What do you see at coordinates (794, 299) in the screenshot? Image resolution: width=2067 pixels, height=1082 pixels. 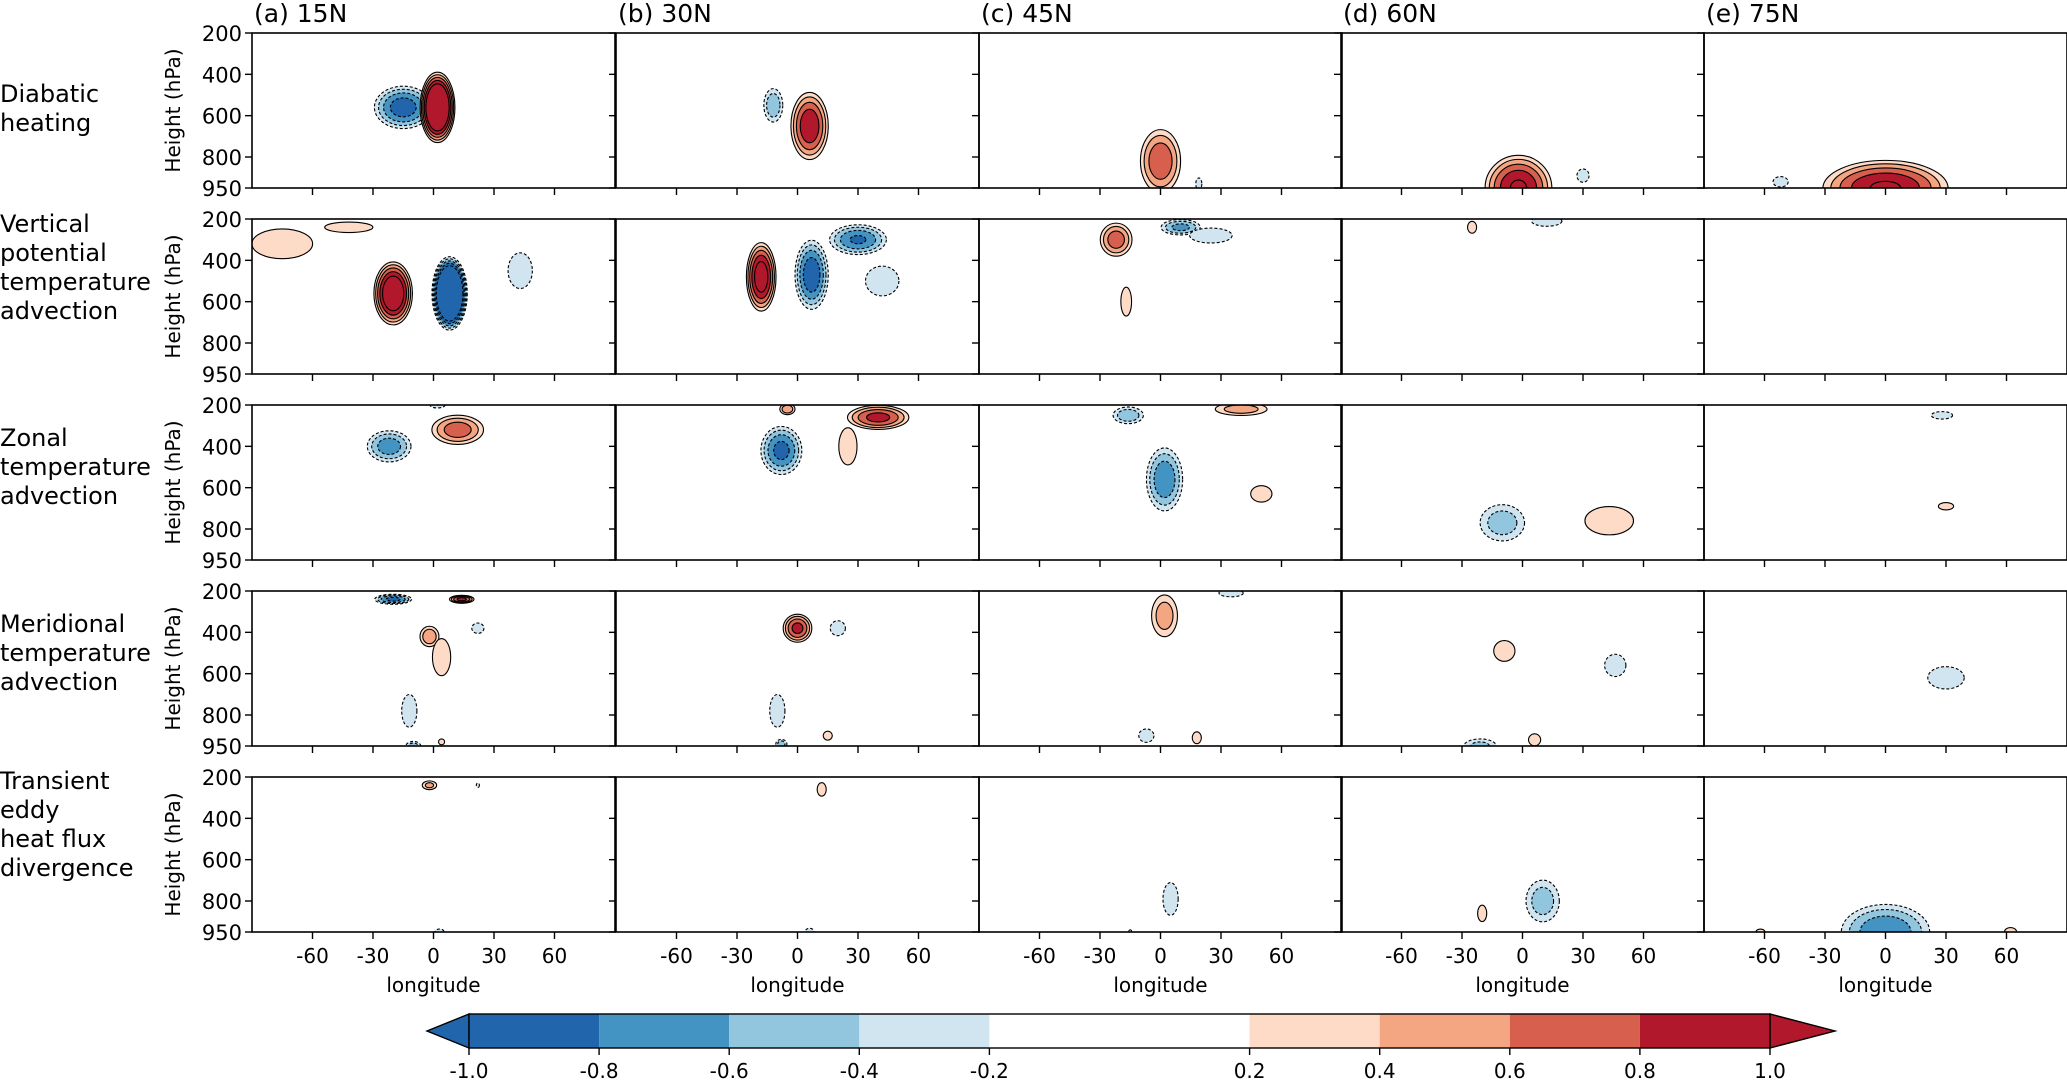 I see `panel-r1-c1` at bounding box center [794, 299].